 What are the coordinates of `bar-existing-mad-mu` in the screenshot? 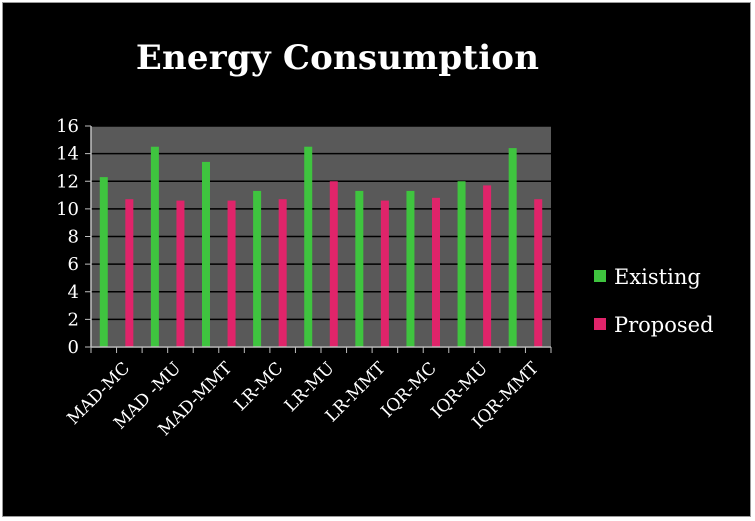 It's located at (154, 246).